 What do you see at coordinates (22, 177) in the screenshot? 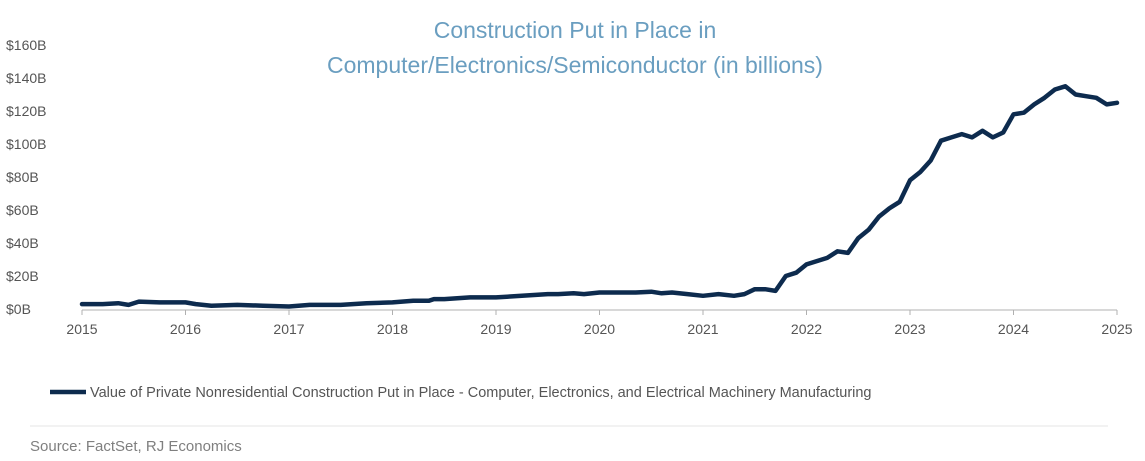
I see `y-tick-label: $80B` at bounding box center [22, 177].